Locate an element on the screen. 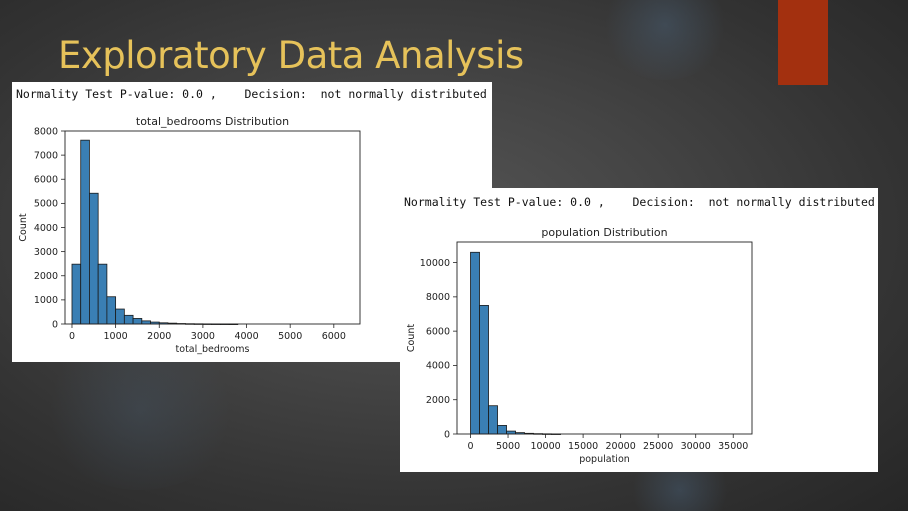 Image resolution: width=908 pixels, height=511 pixels. y-tick-label: 1000 is located at coordinates (46, 300).